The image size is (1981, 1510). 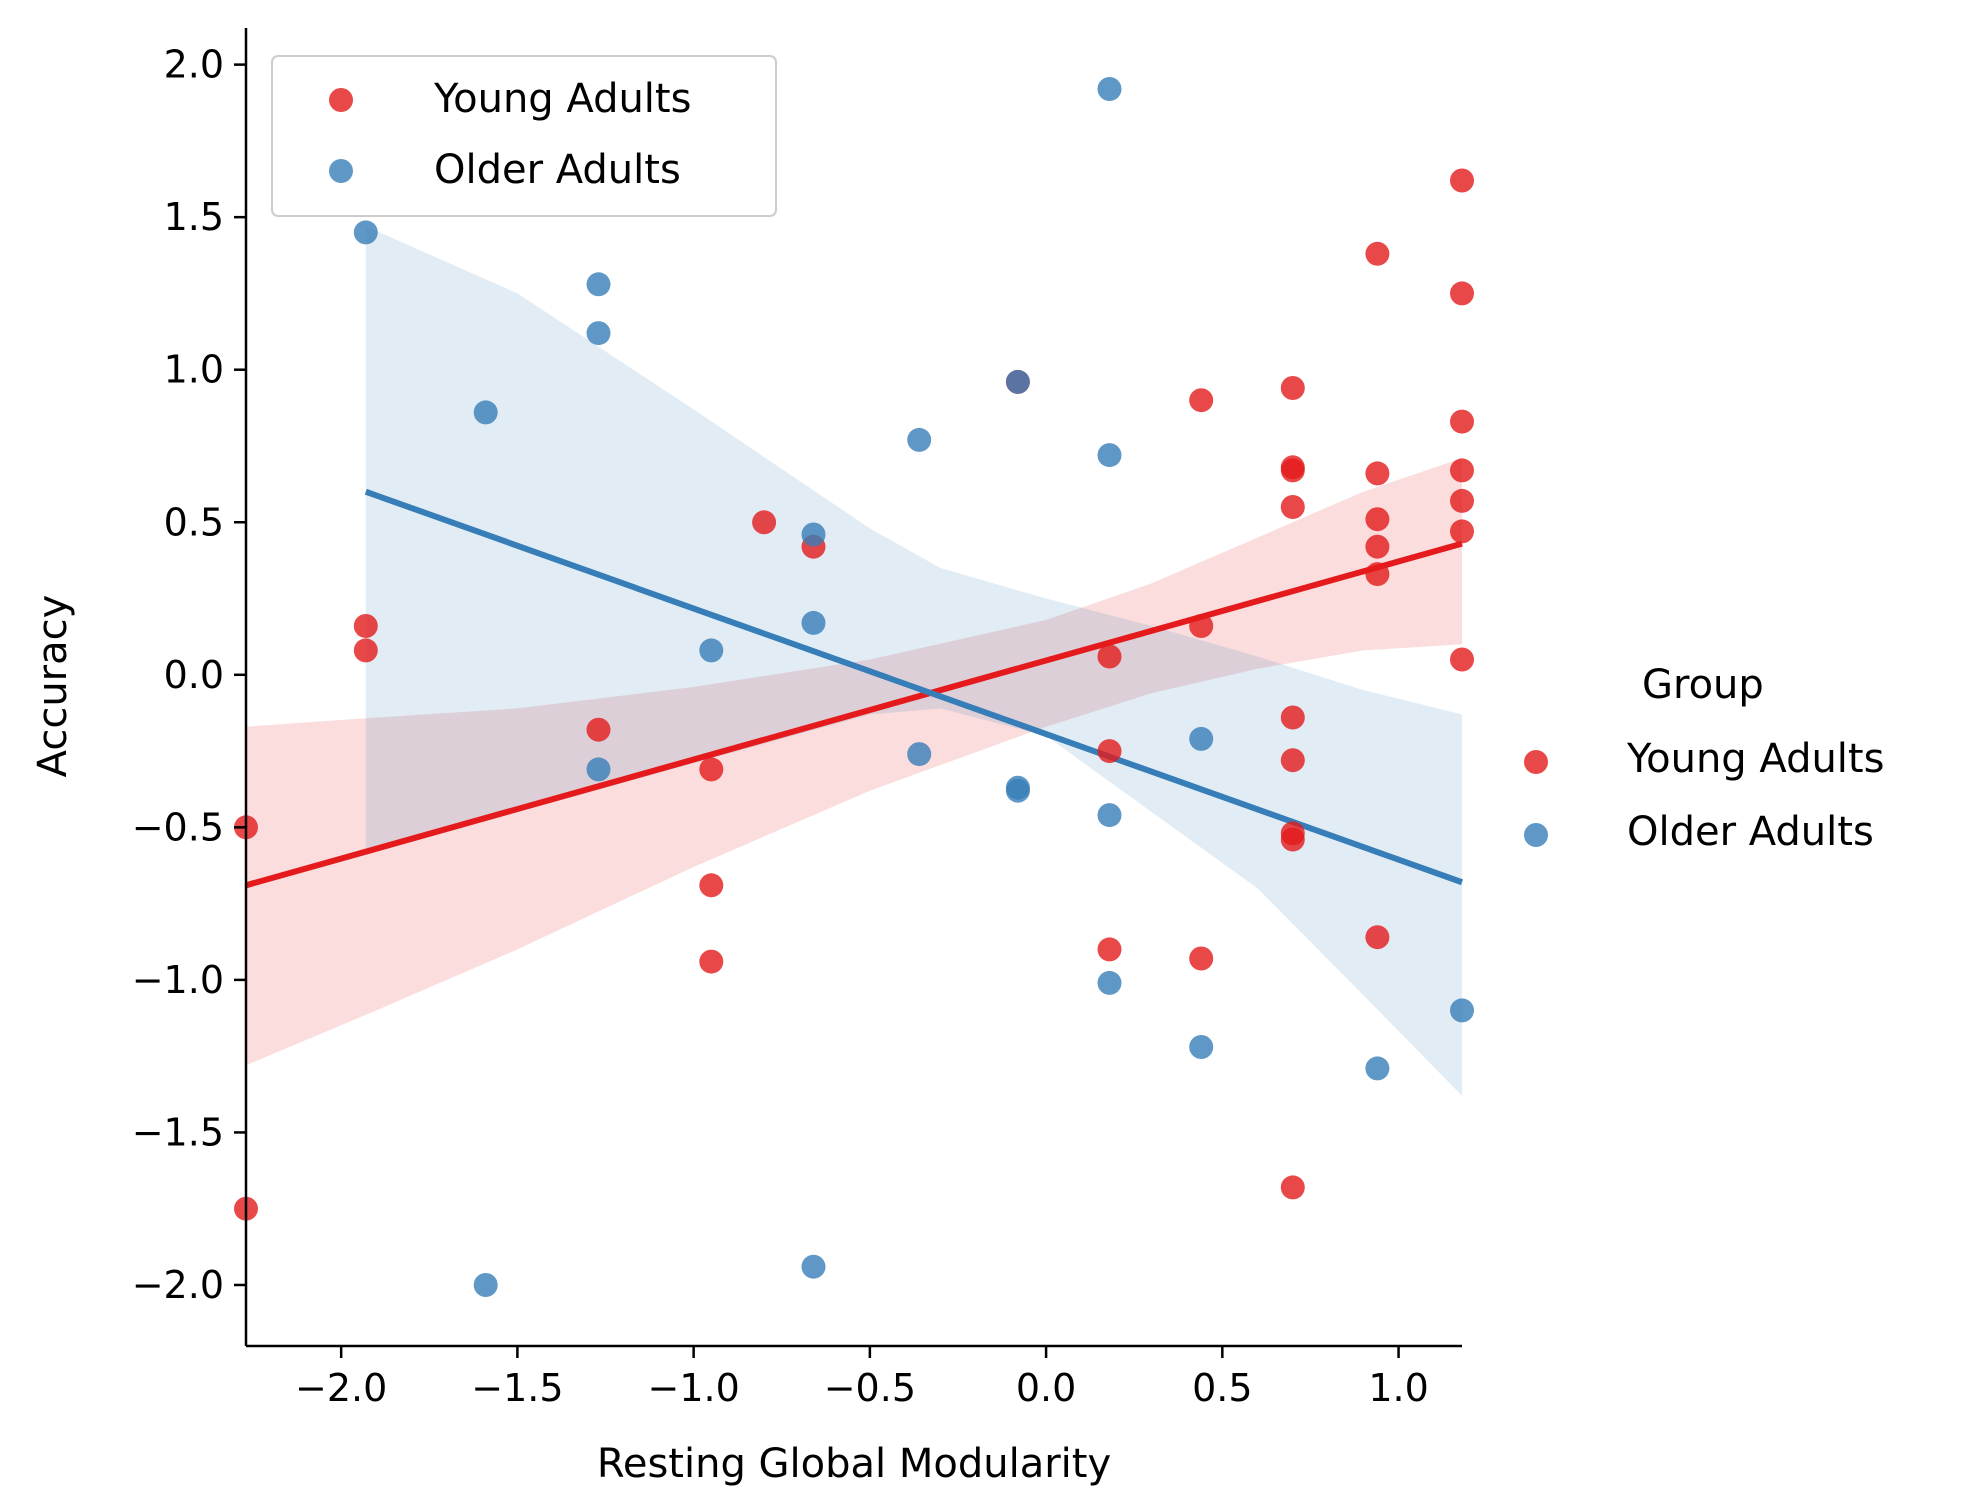 What do you see at coordinates (194, 217) in the screenshot?
I see `y-tick-label: 1.5` at bounding box center [194, 217].